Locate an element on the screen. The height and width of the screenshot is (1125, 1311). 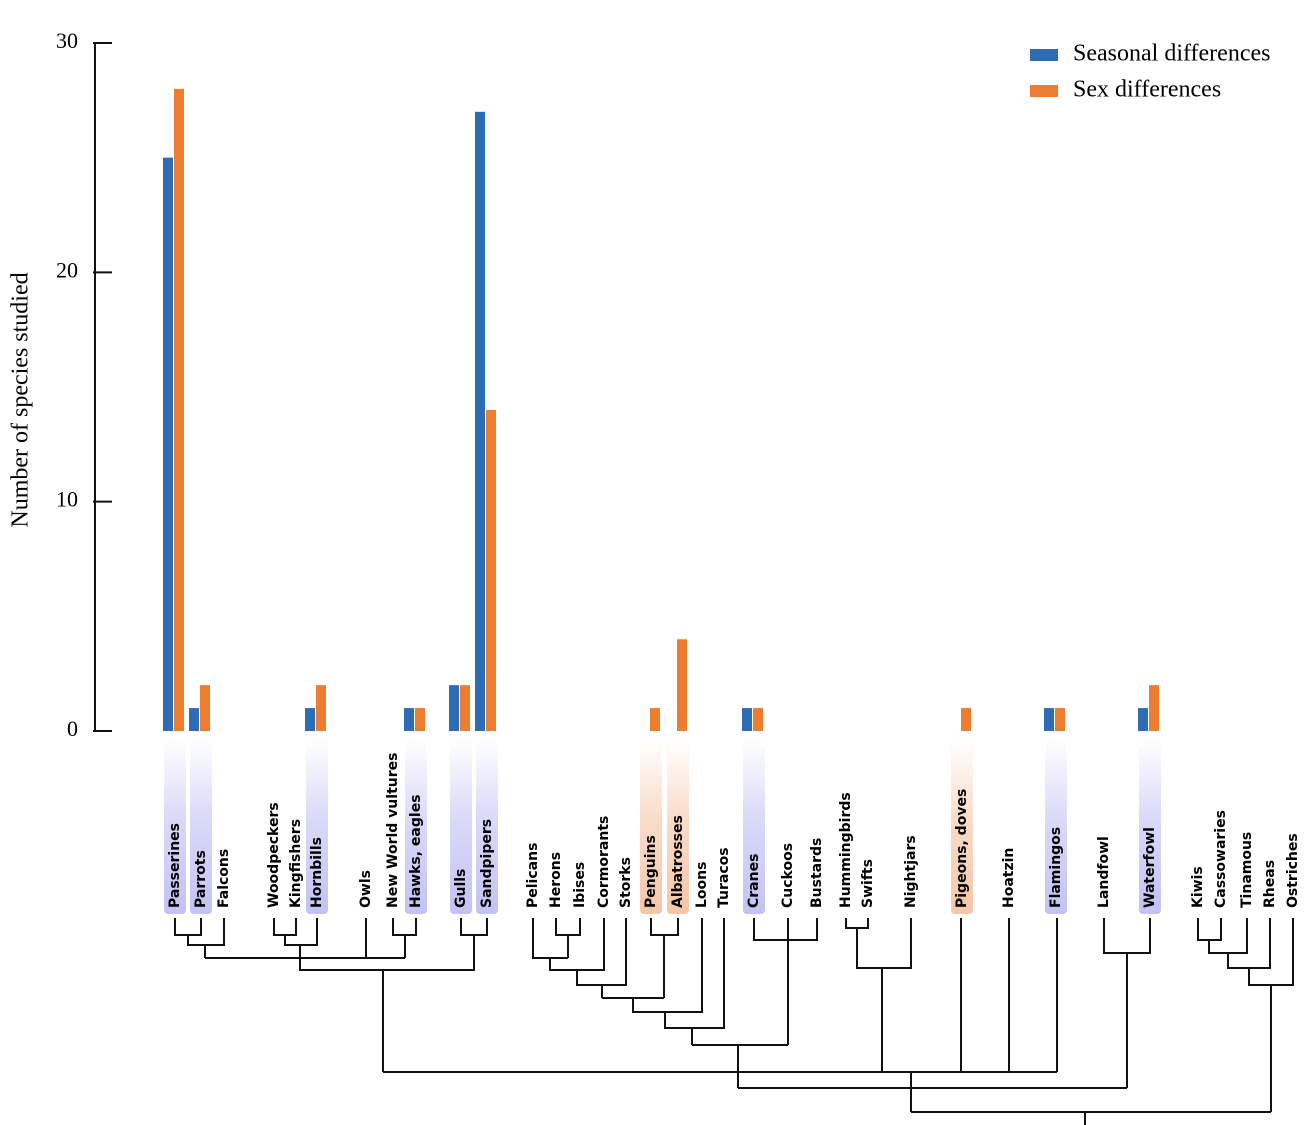
x-tick-label: Owls is located at coordinates (366, 889).